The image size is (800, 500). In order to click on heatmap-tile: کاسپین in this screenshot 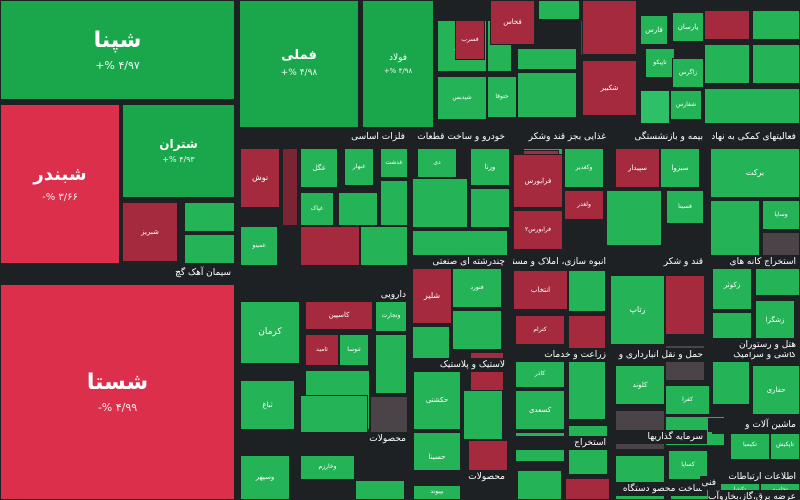, I will do `click(339, 315)`.